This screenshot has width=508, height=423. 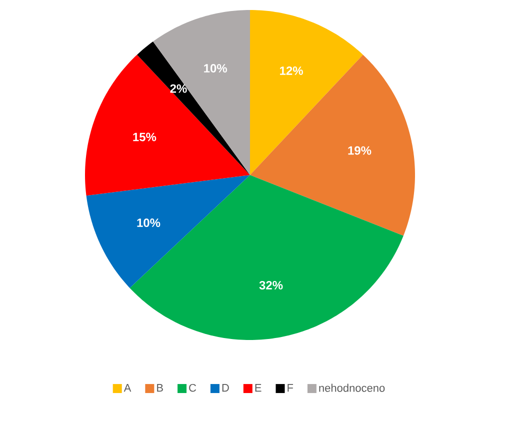 What do you see at coordinates (271, 285) in the screenshot?
I see `data-label: 32%` at bounding box center [271, 285].